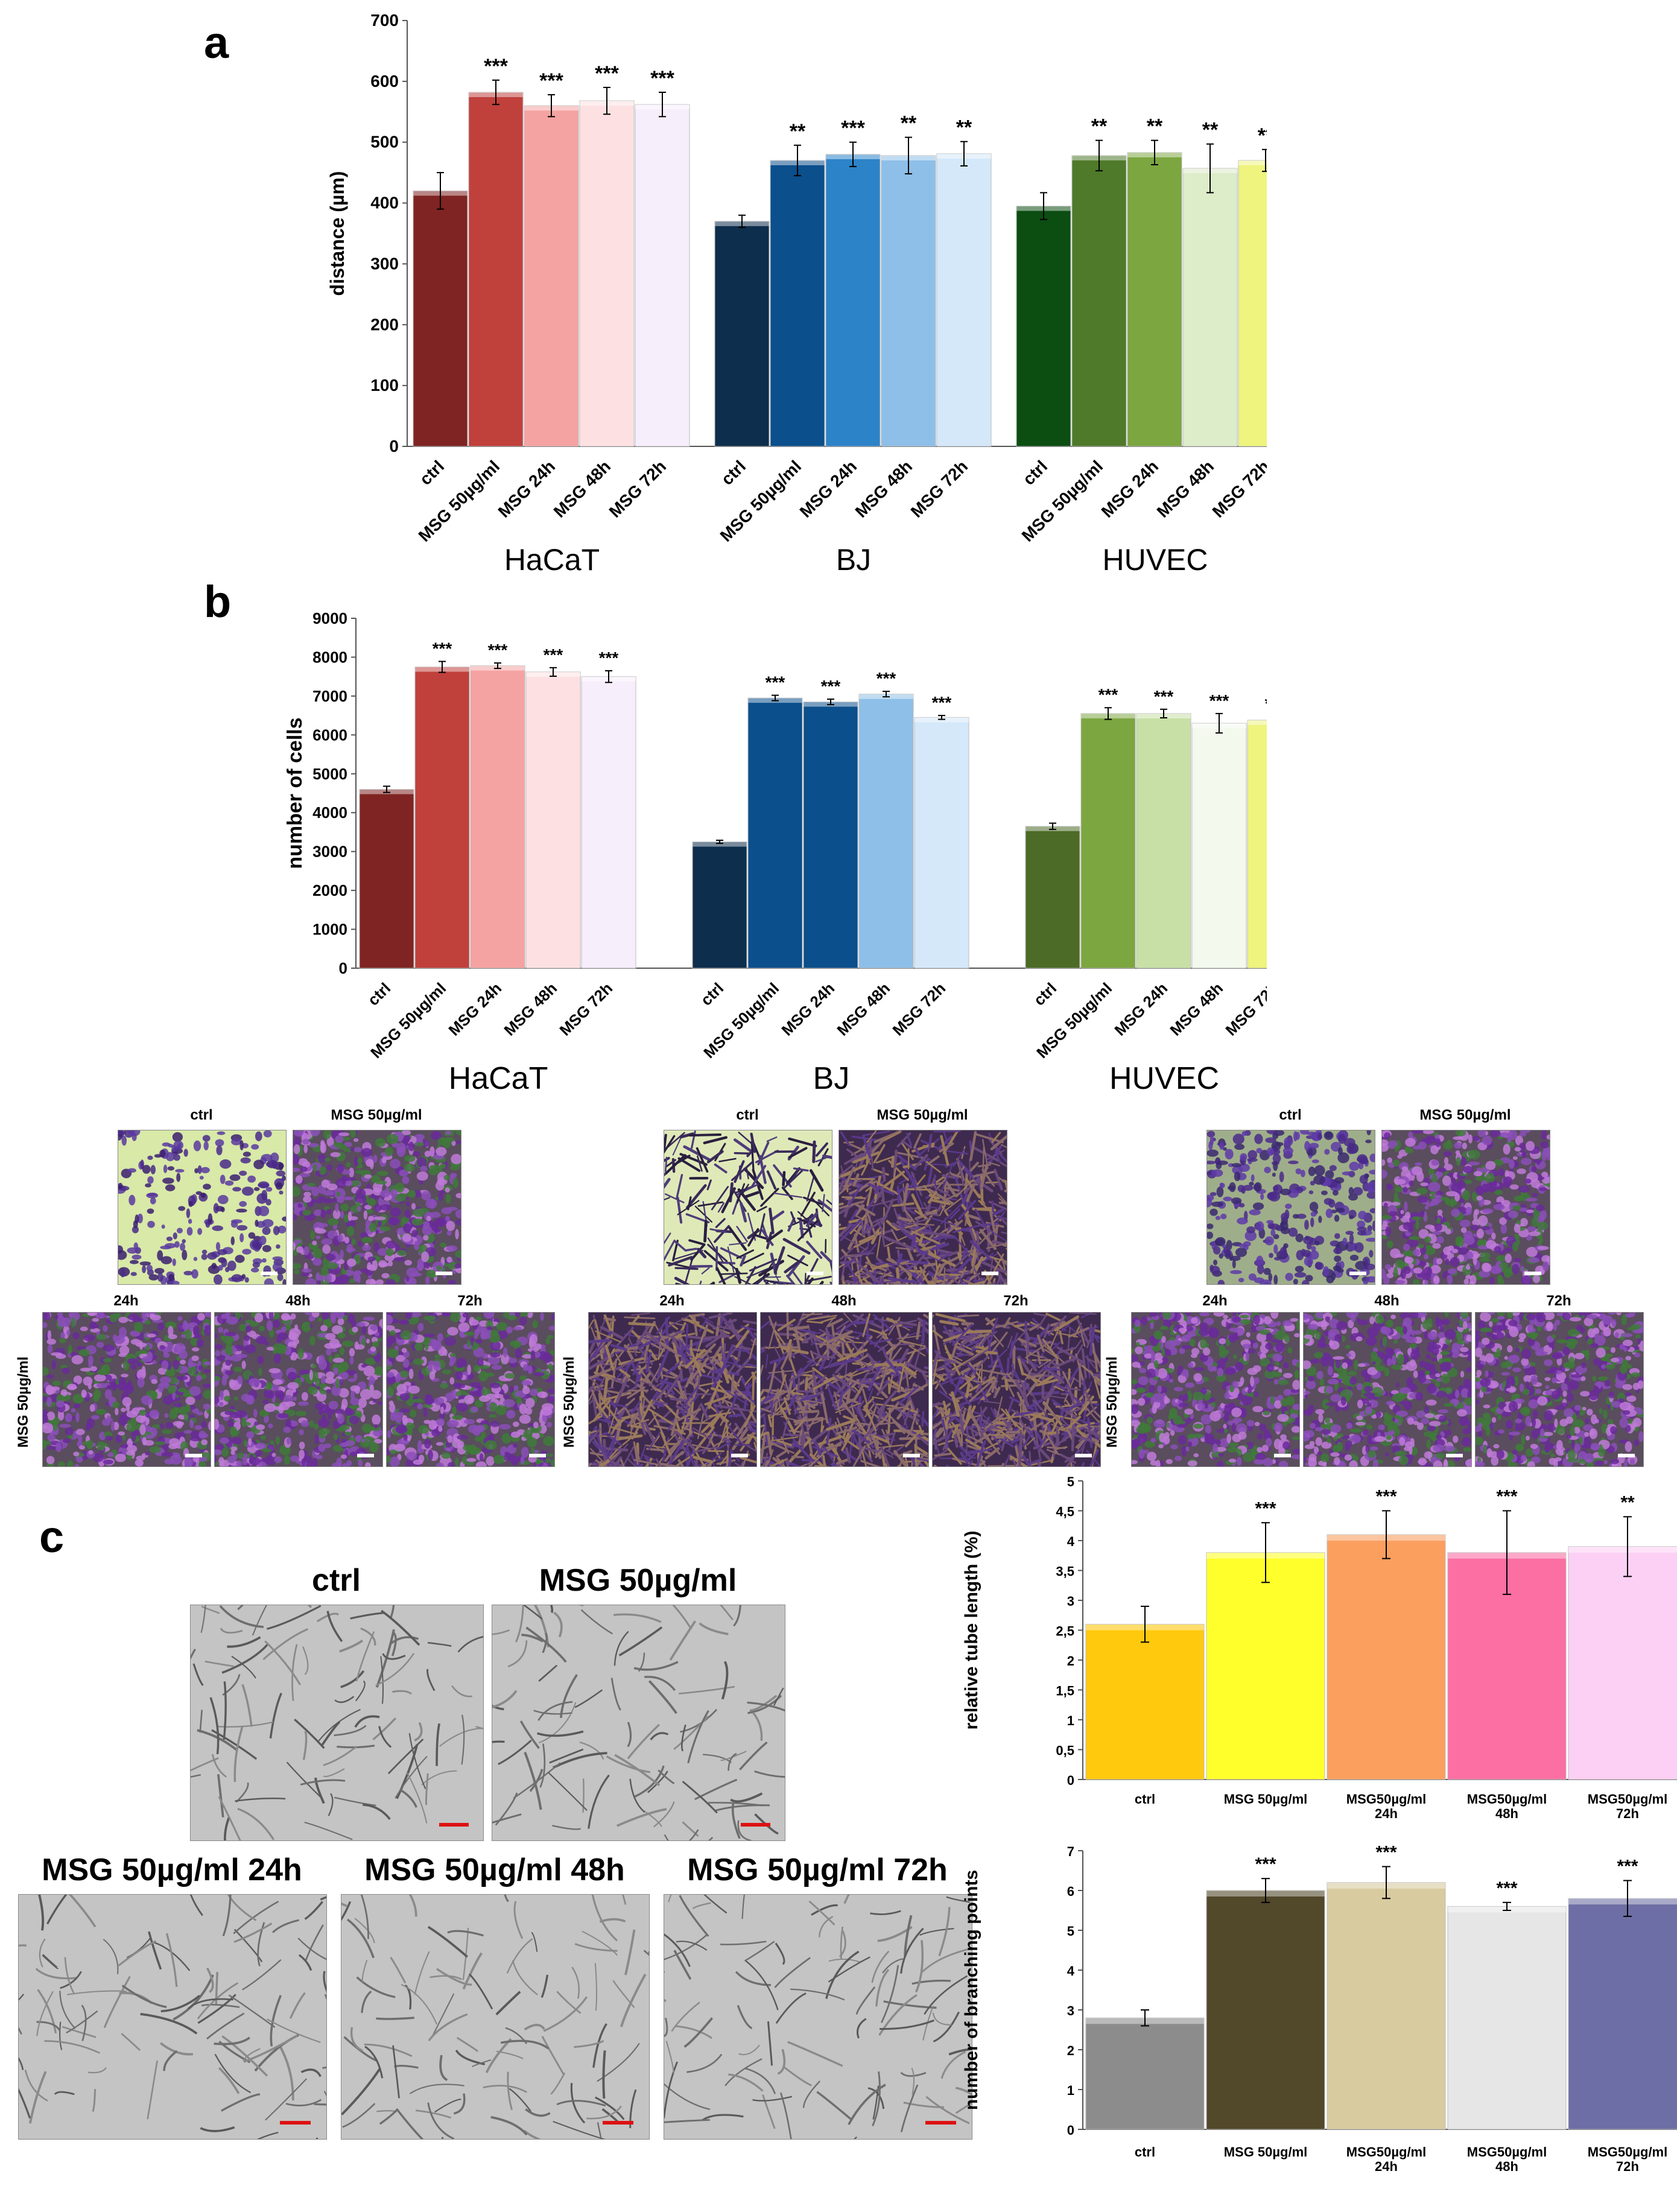  Describe the element at coordinates (494, 1869) in the screenshot. I see `image-label-time: MSG 50µg/ml 48h` at that location.